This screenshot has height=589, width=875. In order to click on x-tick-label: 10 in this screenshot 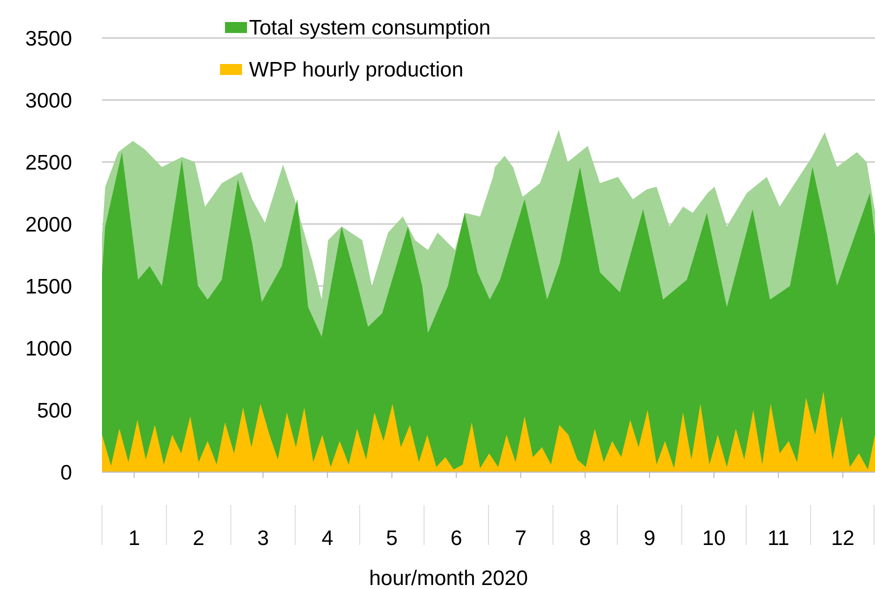, I will do `click(714, 538)`.